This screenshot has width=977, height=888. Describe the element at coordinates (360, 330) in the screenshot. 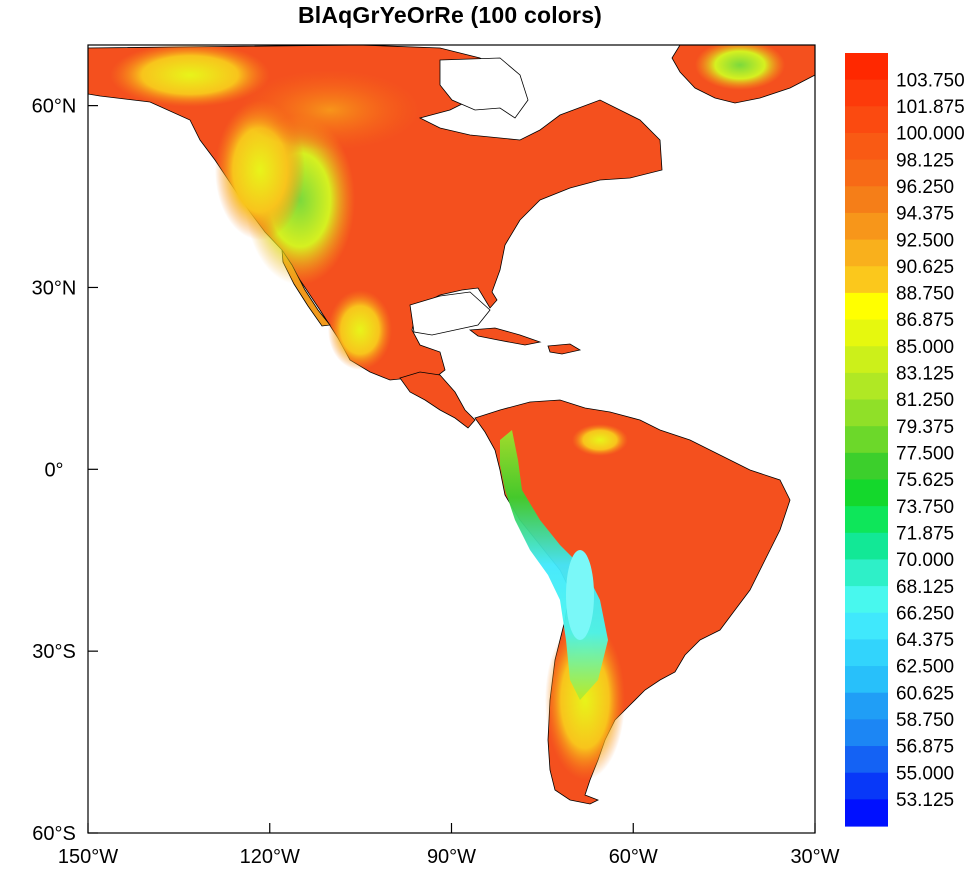

I see `mexico-plateau` at that location.